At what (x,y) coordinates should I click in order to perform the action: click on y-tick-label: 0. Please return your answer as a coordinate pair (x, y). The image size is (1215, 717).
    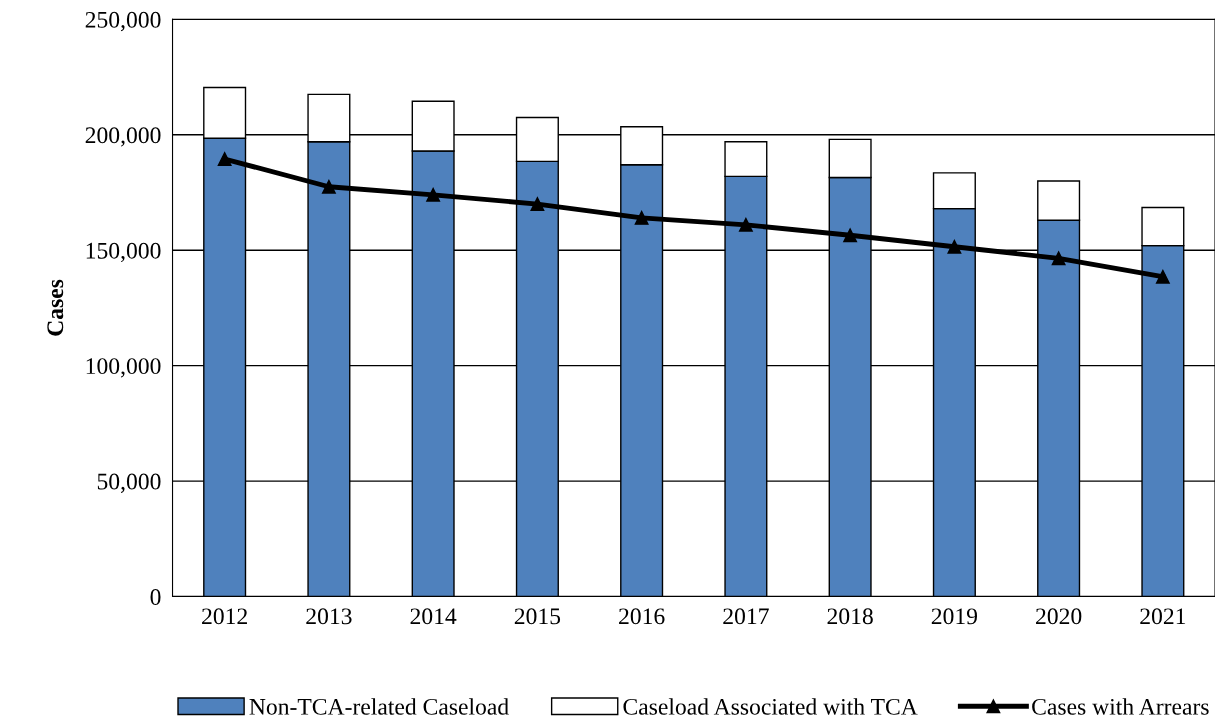
    Looking at the image, I should click on (155, 597).